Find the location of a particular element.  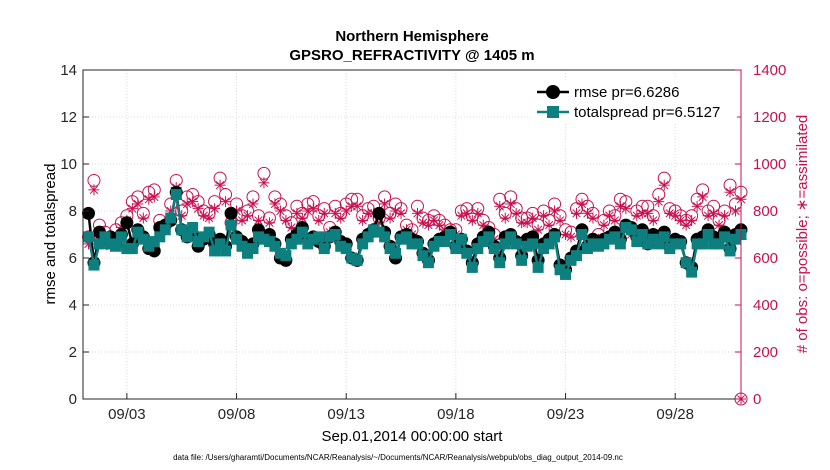

y-right-tick-label: 800 is located at coordinates (765, 211).